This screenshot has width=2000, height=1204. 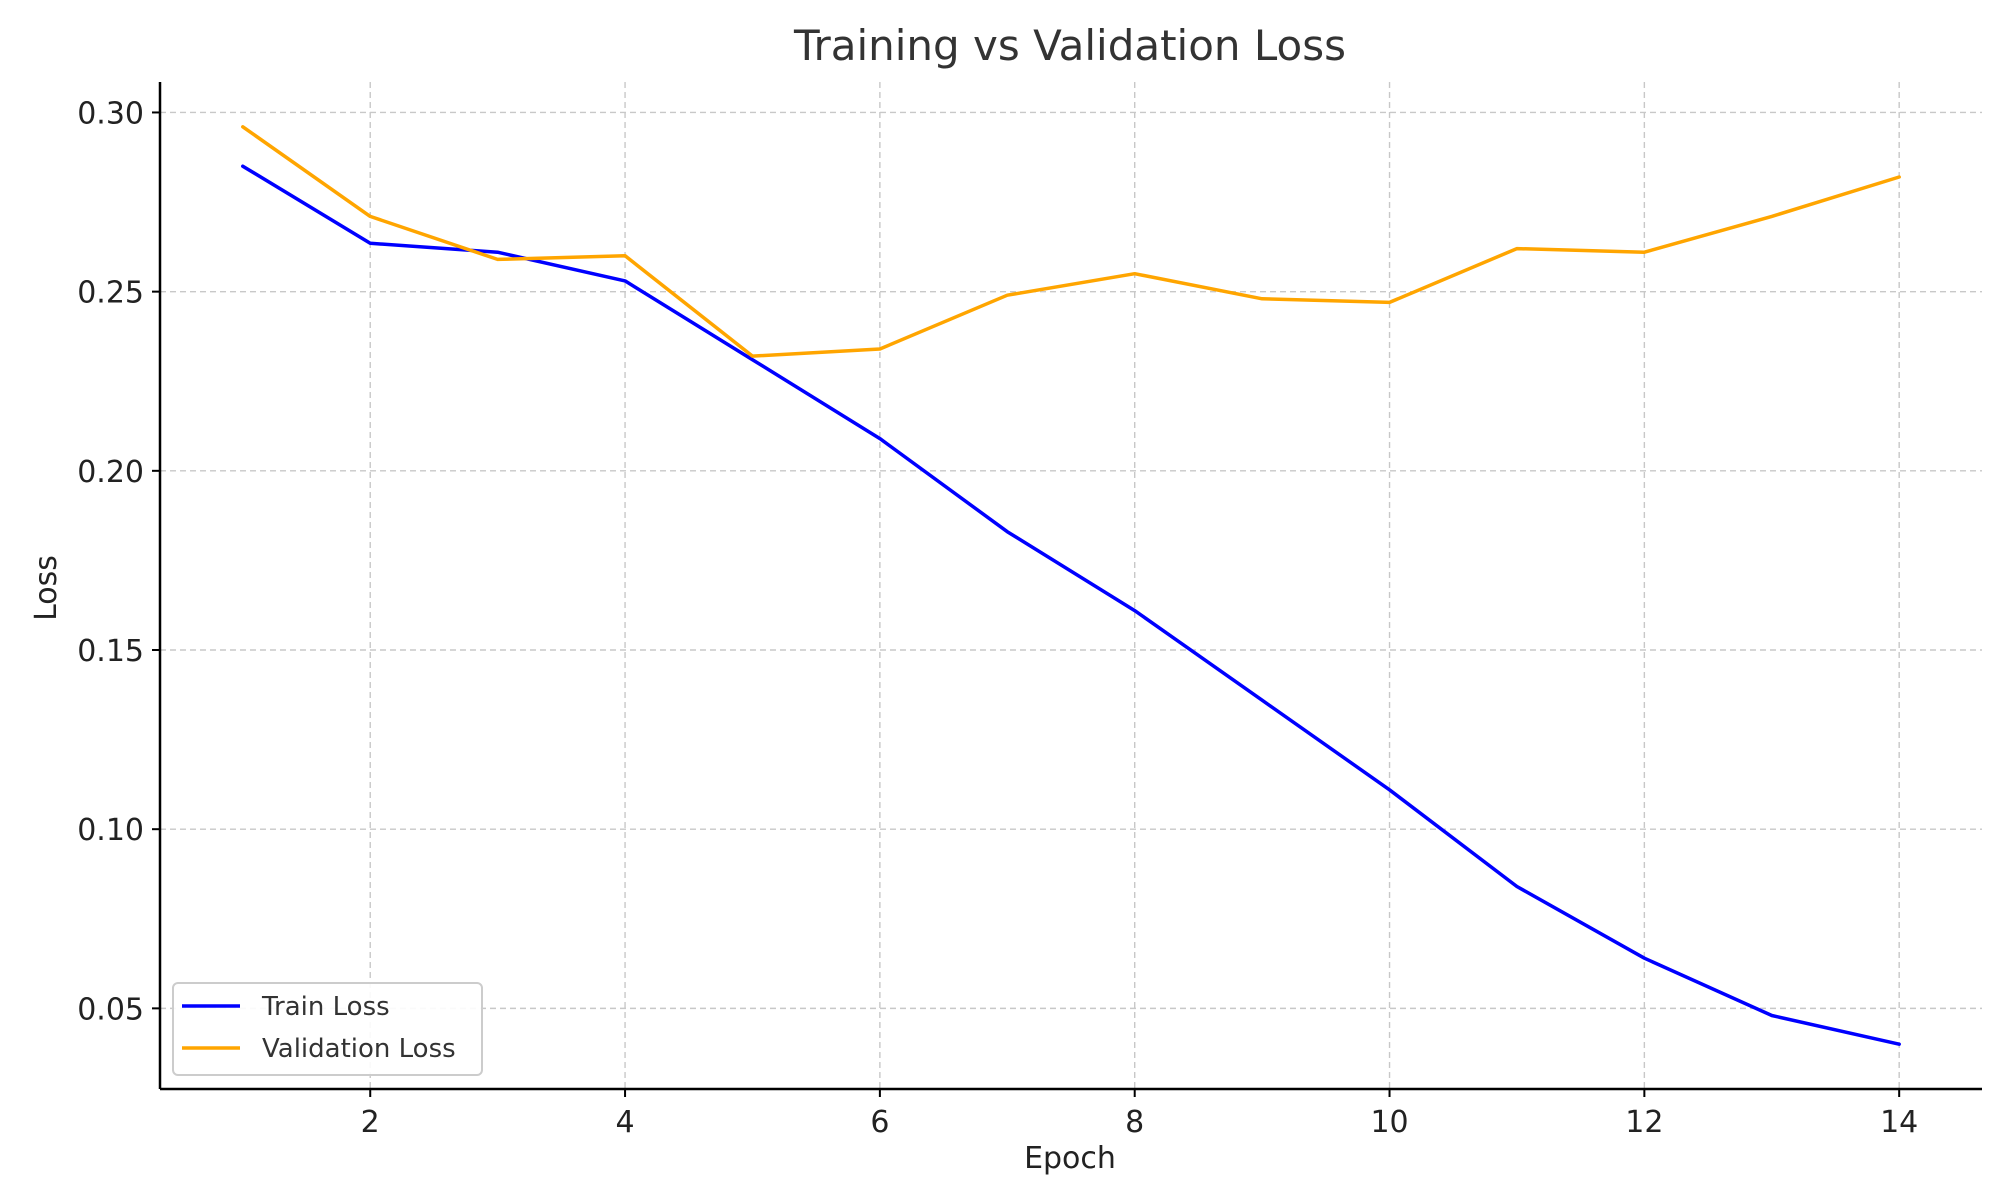 What do you see at coordinates (110, 830) in the screenshot?
I see `y-tick-label: 0.10` at bounding box center [110, 830].